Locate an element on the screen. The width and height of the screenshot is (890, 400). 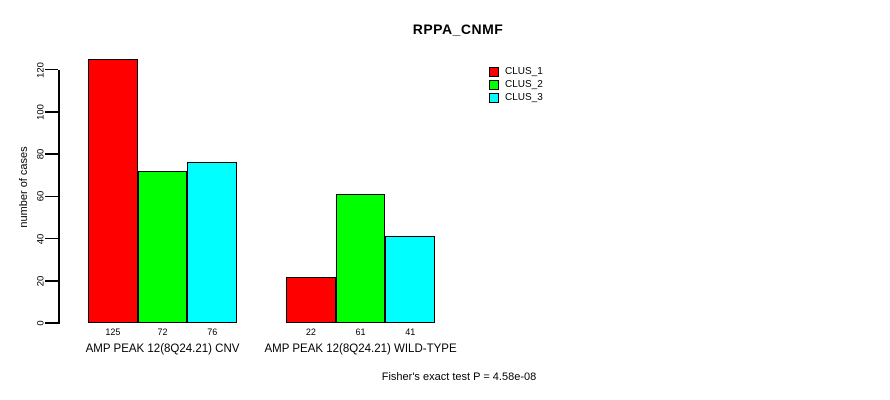
y-axis-tick-label: 60 is located at coordinates (41, 196).